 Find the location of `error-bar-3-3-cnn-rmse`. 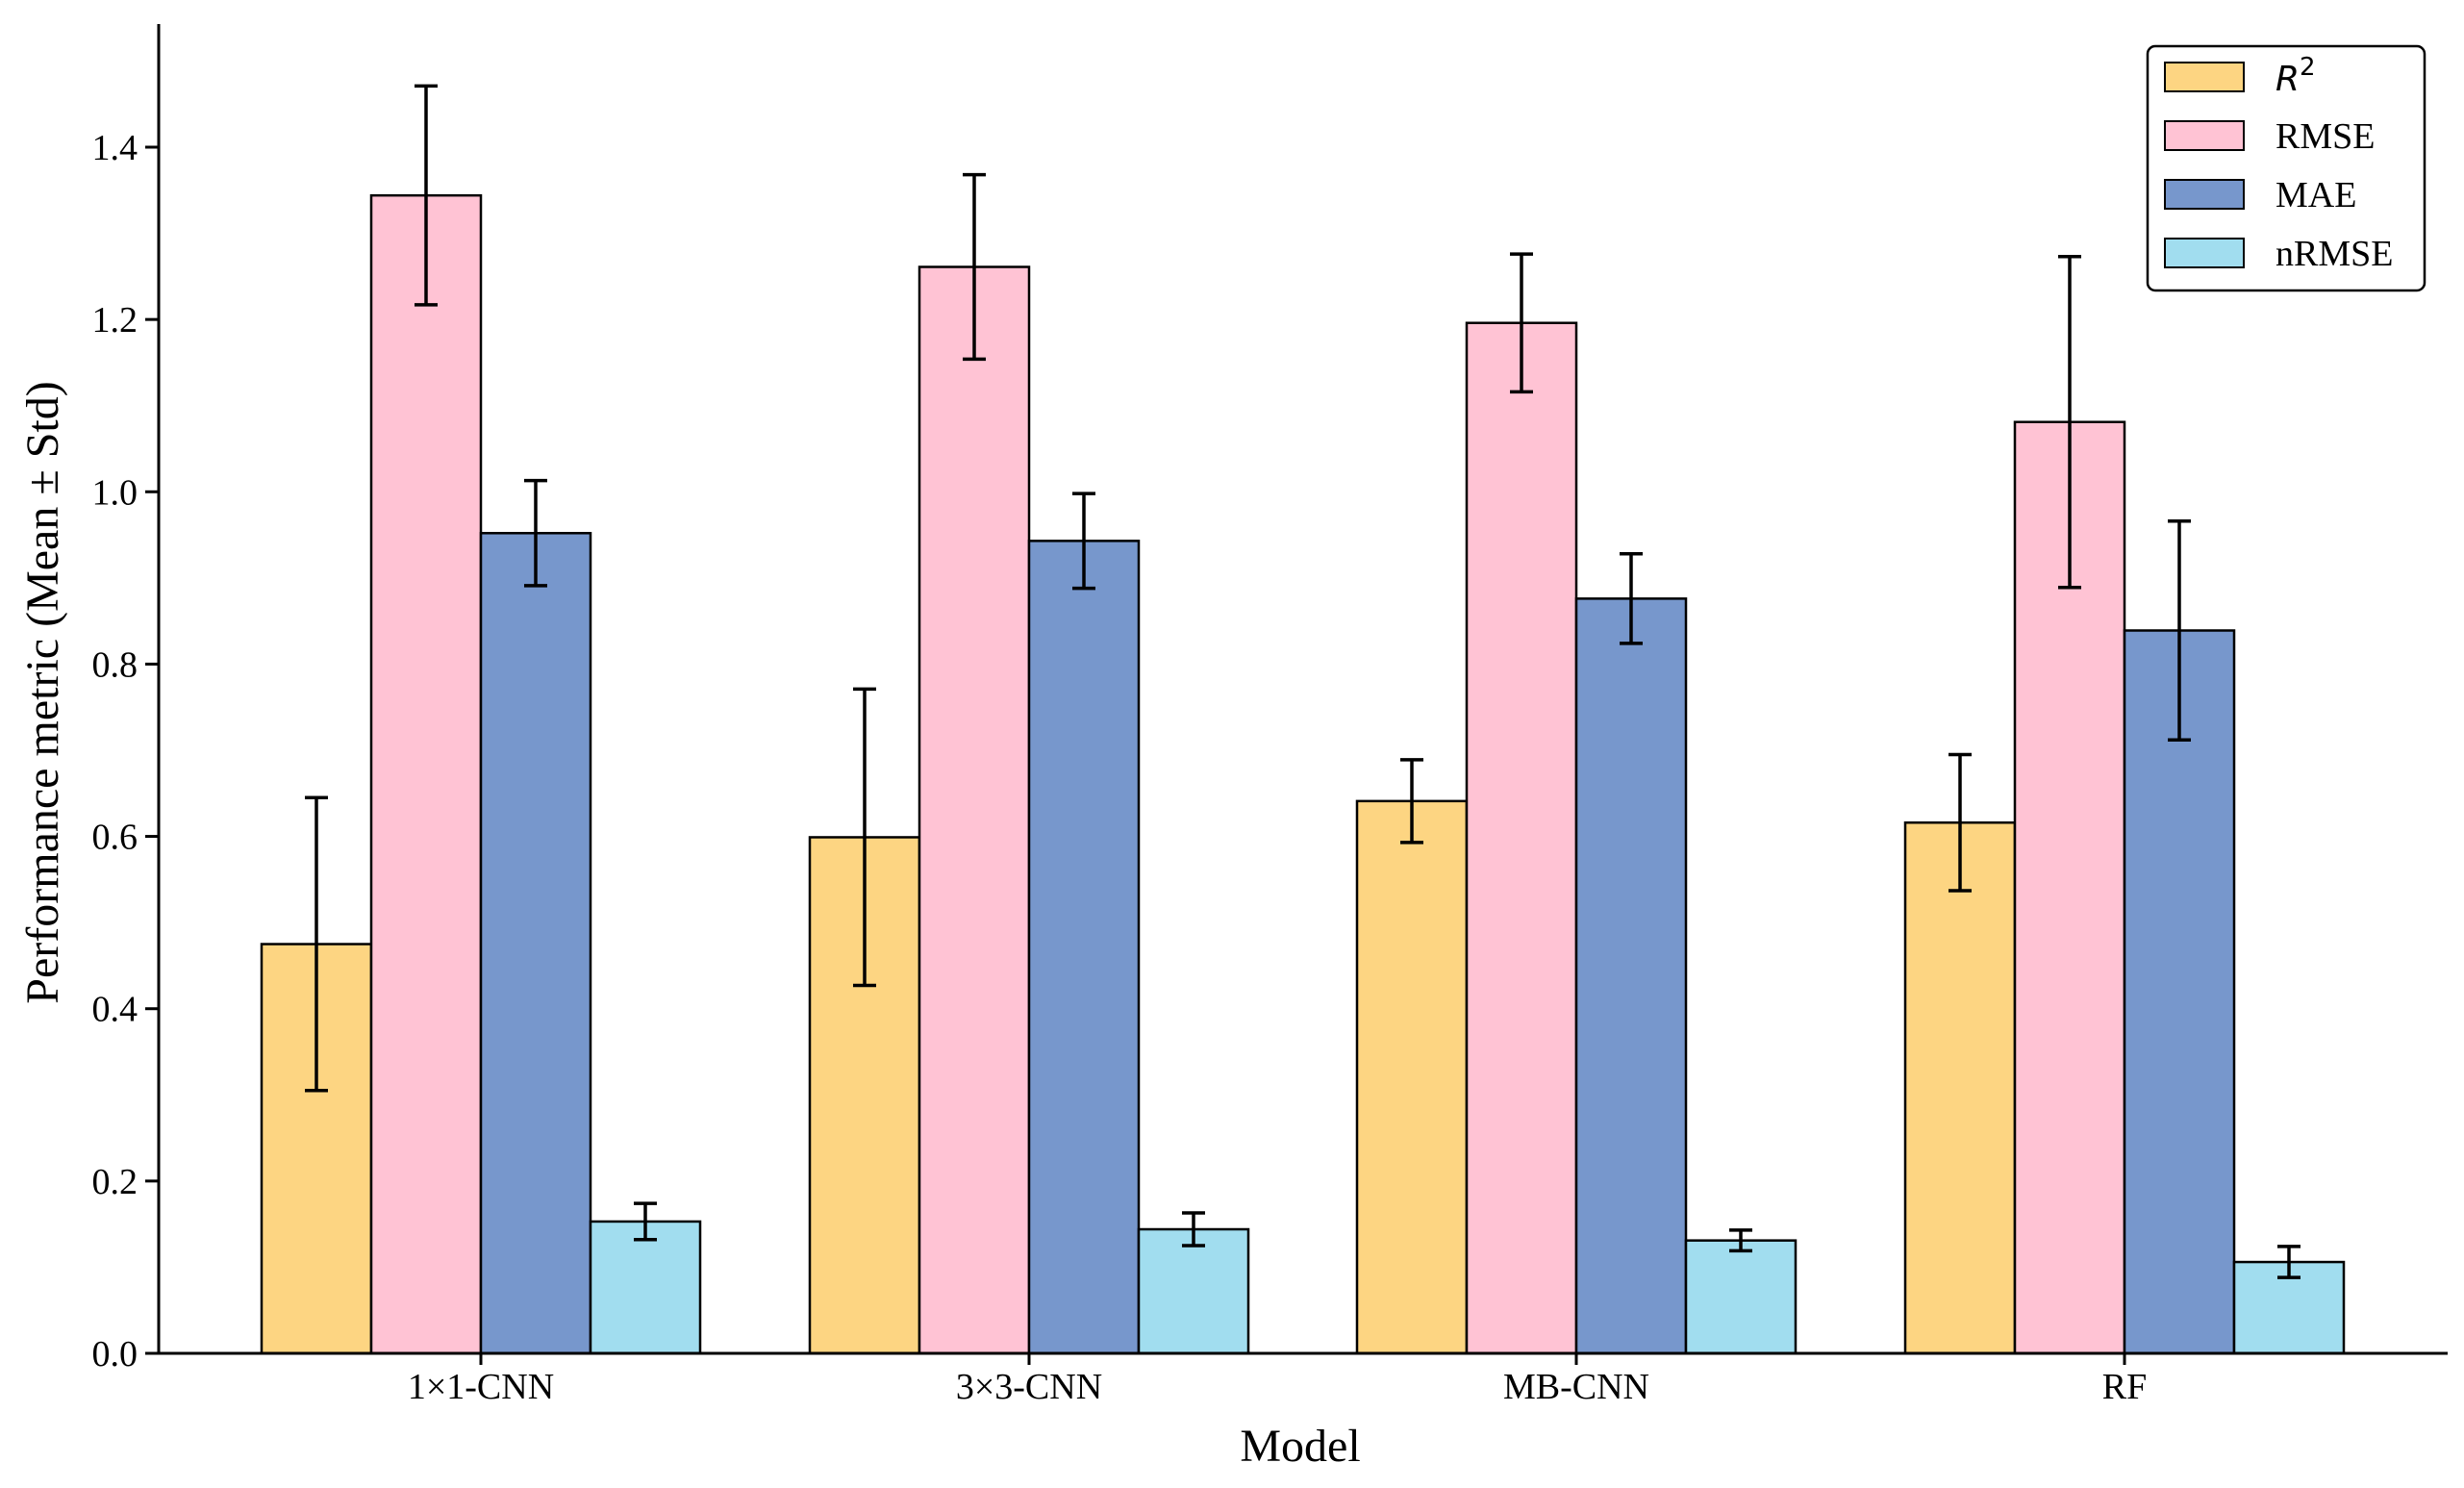

error-bar-3-3-cnn-rmse is located at coordinates (974, 267).